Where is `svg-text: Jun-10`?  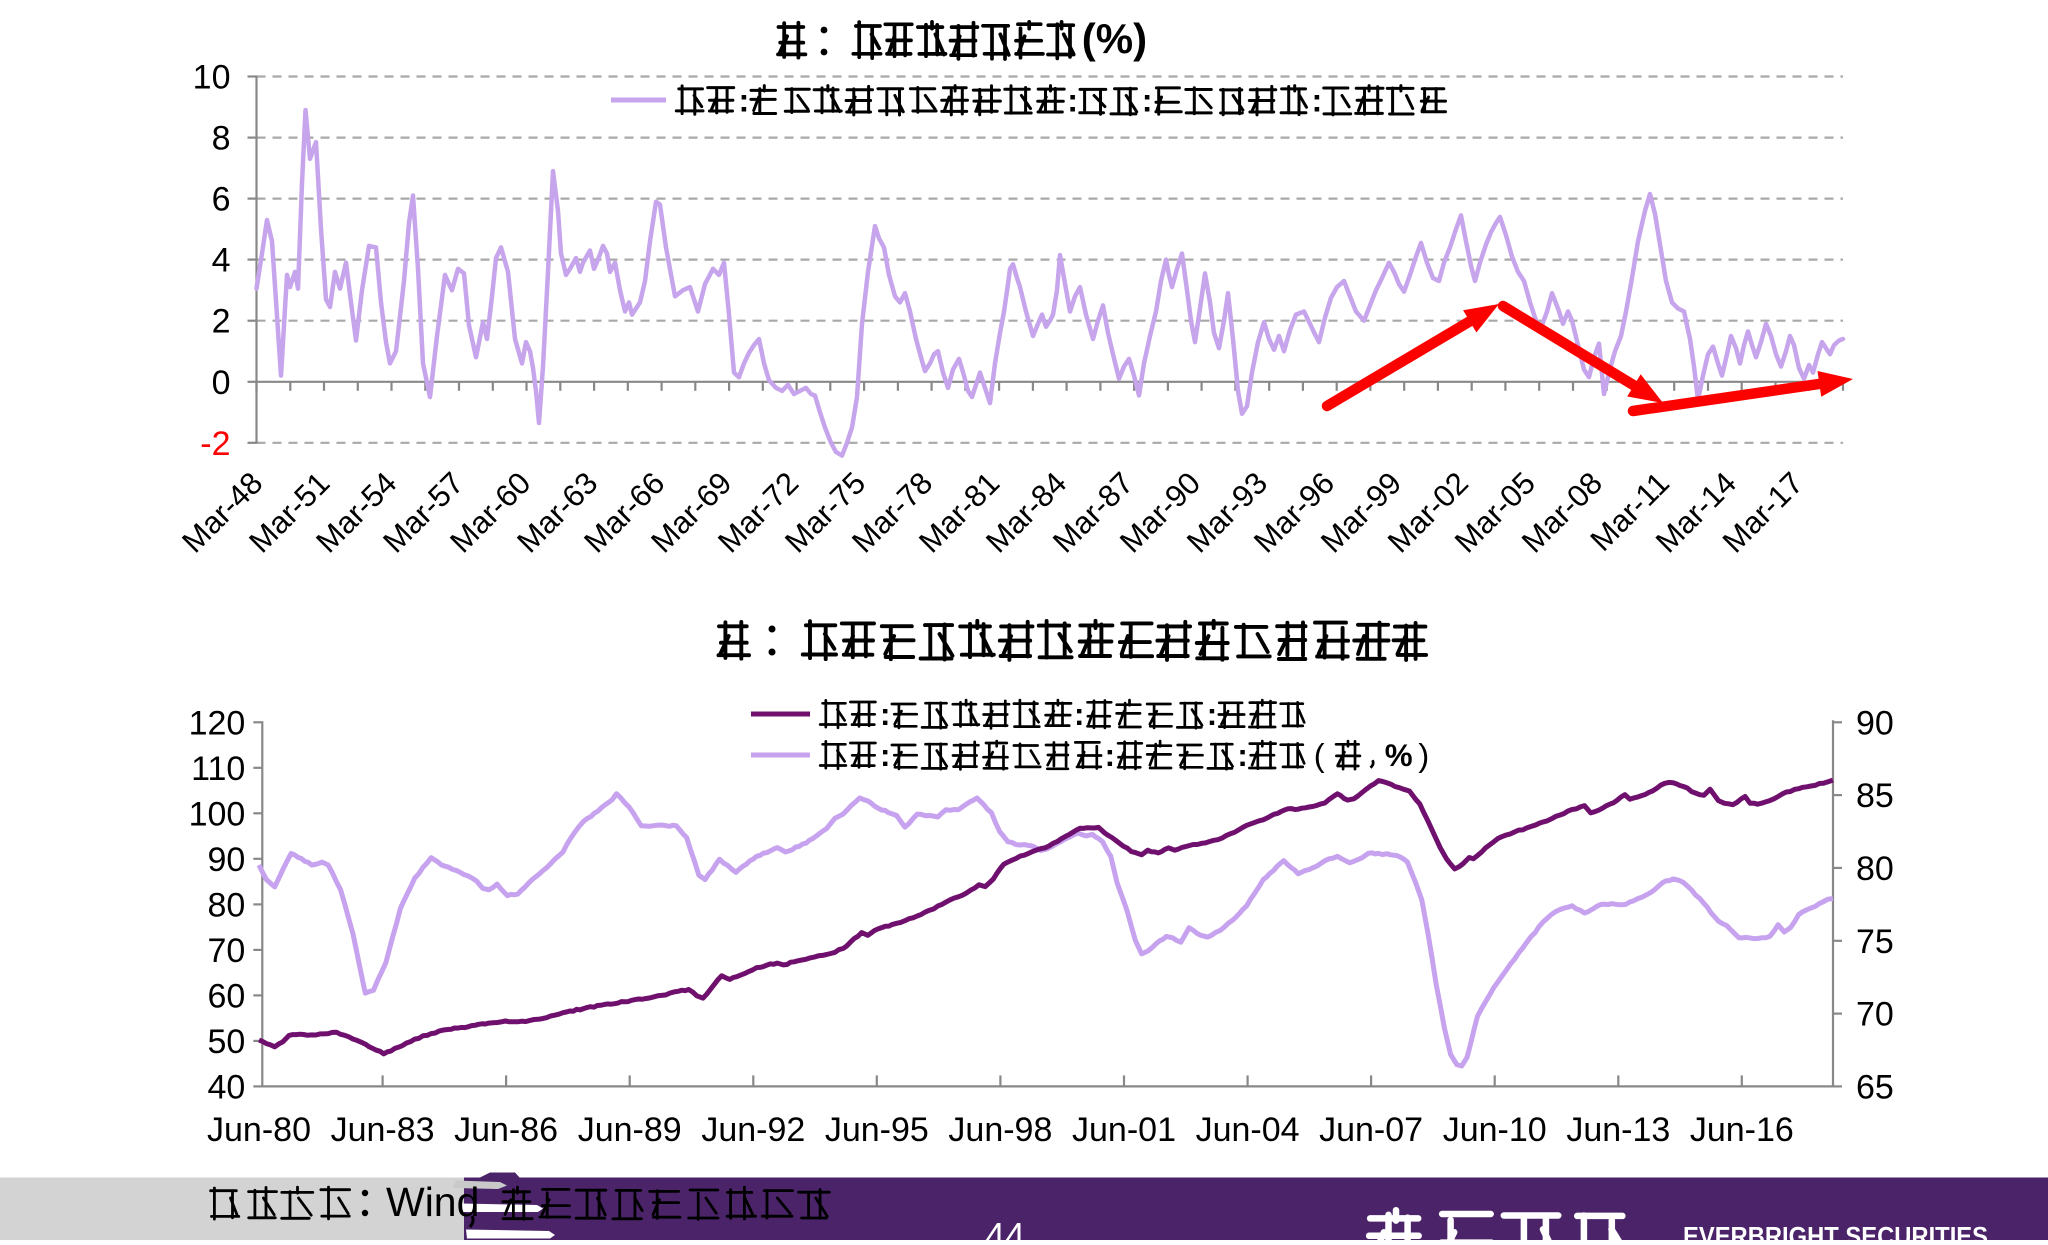
svg-text: Jun-10 is located at coordinates (1495, 1130).